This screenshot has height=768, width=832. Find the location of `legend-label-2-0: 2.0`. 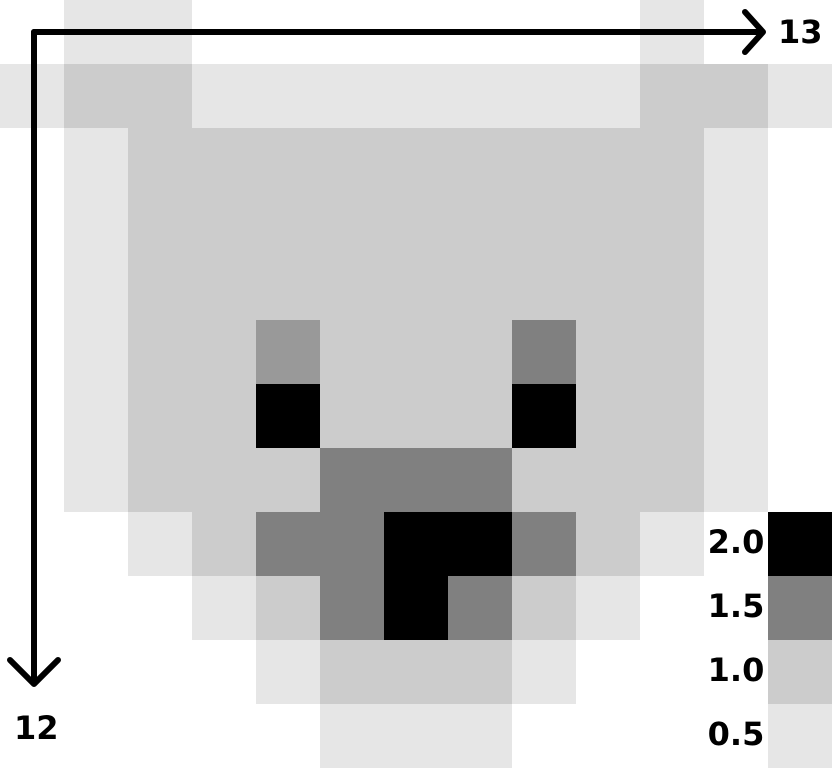

legend-label-2-0: 2.0 is located at coordinates (736, 542).